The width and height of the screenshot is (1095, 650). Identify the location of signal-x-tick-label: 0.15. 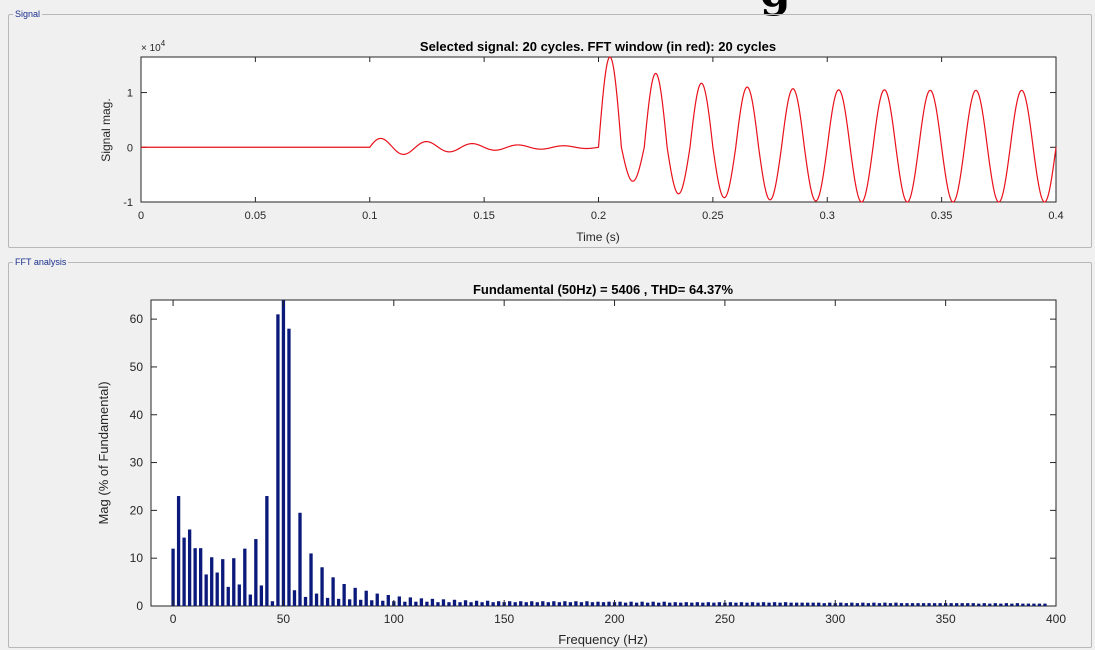
(483, 216).